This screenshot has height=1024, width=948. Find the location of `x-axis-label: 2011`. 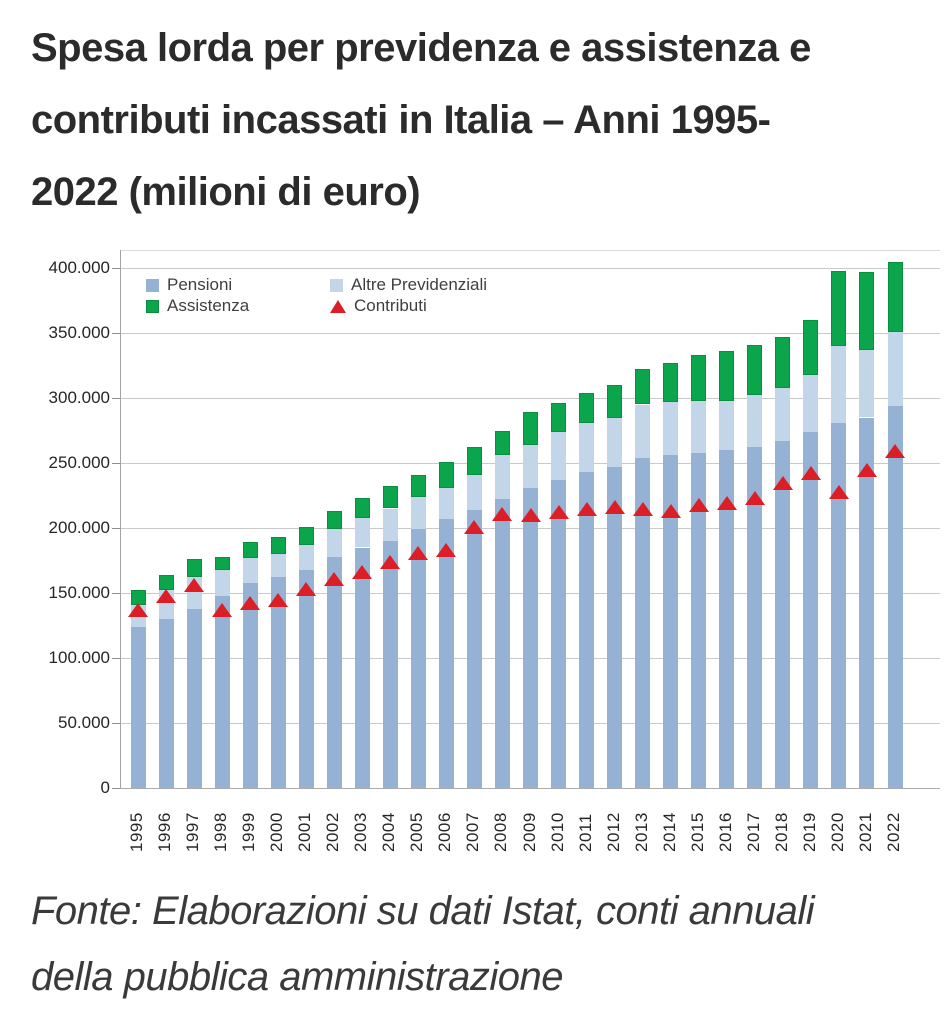

x-axis-label: 2011 is located at coordinates (585, 832).